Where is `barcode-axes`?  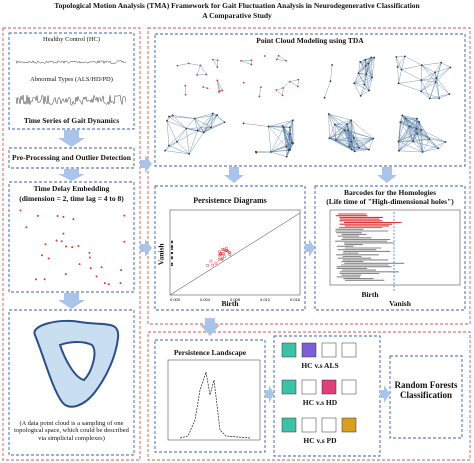 barcode-axes is located at coordinates (395, 247).